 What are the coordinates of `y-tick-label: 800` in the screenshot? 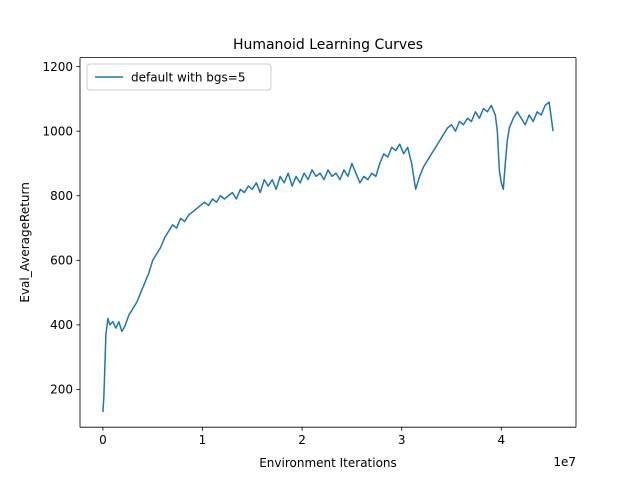 It's located at (61, 196).